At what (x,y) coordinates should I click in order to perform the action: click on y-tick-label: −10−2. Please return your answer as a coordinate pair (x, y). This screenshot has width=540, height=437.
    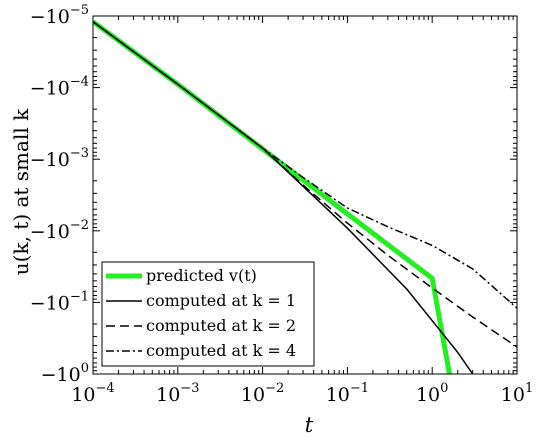
    Looking at the image, I should click on (59, 230).